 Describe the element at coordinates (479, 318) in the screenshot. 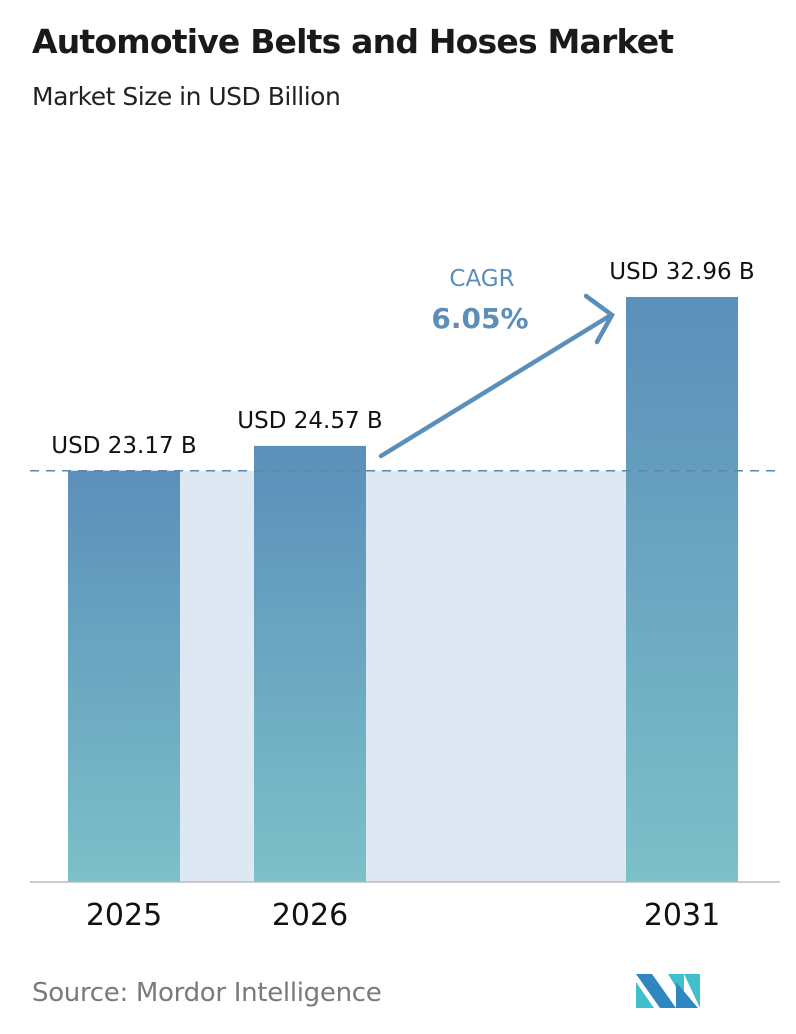

I see `cagr-value: 6.05%` at that location.